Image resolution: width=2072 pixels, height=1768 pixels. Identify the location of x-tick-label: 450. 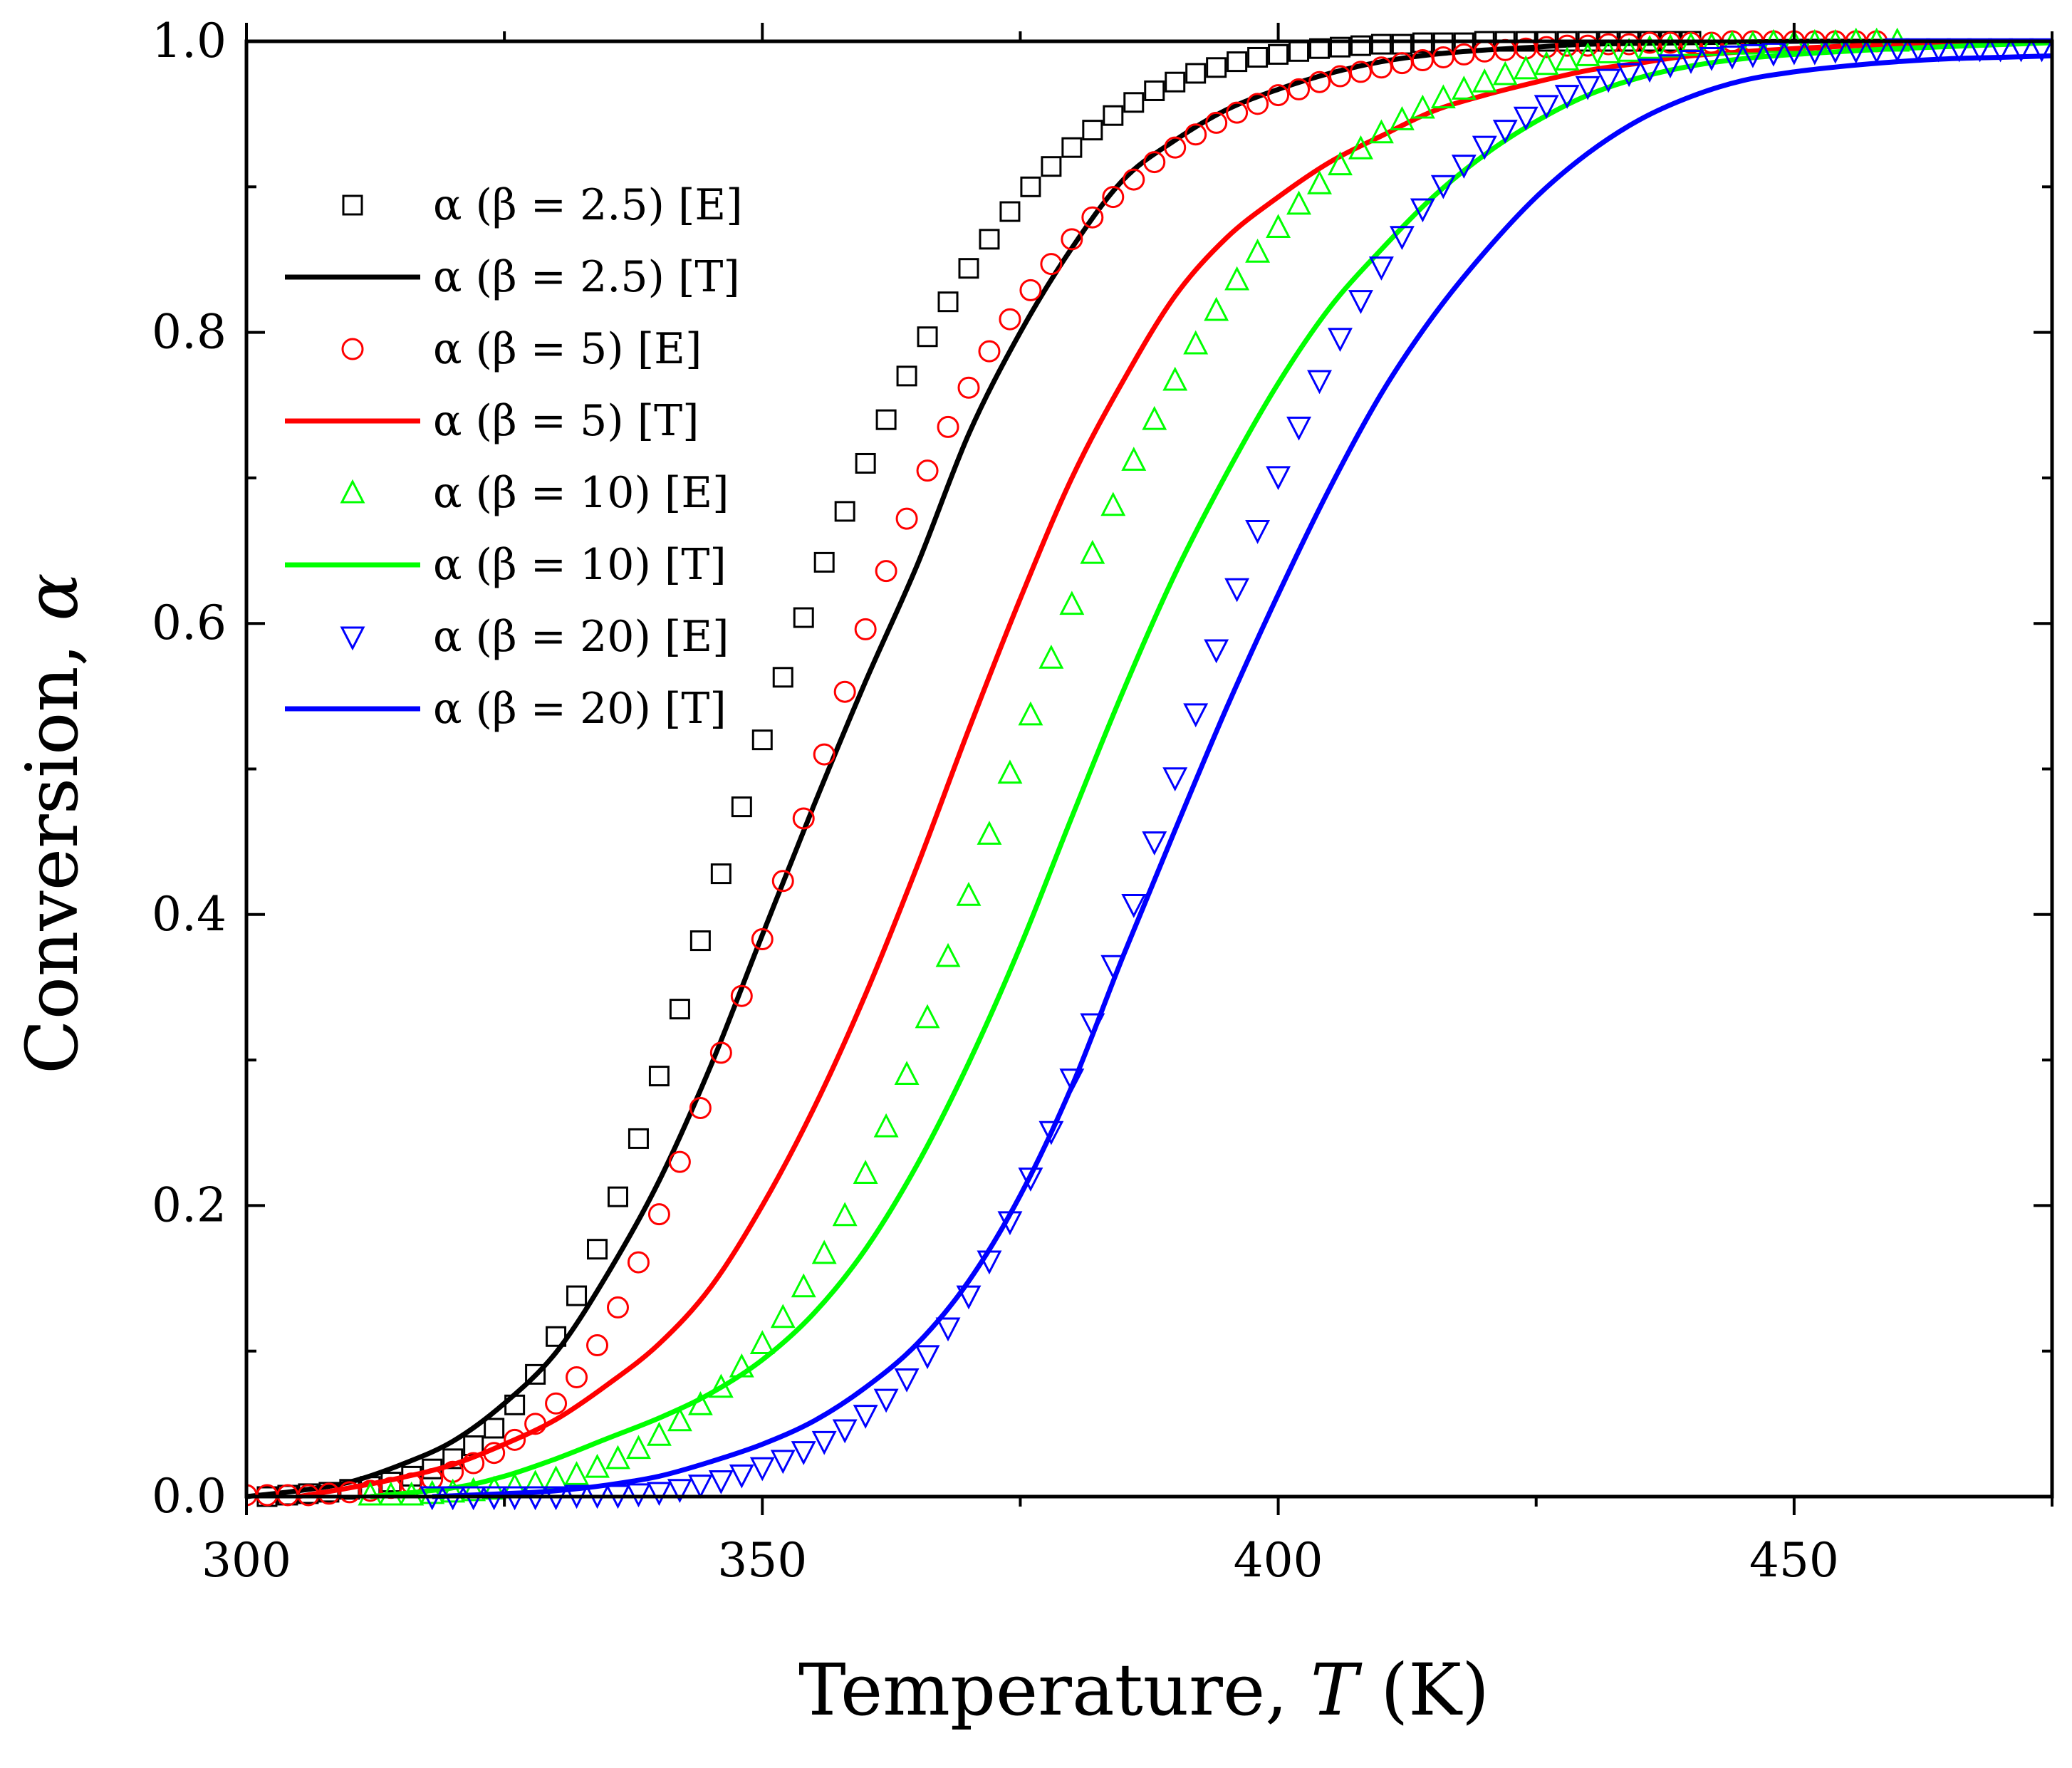
(1794, 1560).